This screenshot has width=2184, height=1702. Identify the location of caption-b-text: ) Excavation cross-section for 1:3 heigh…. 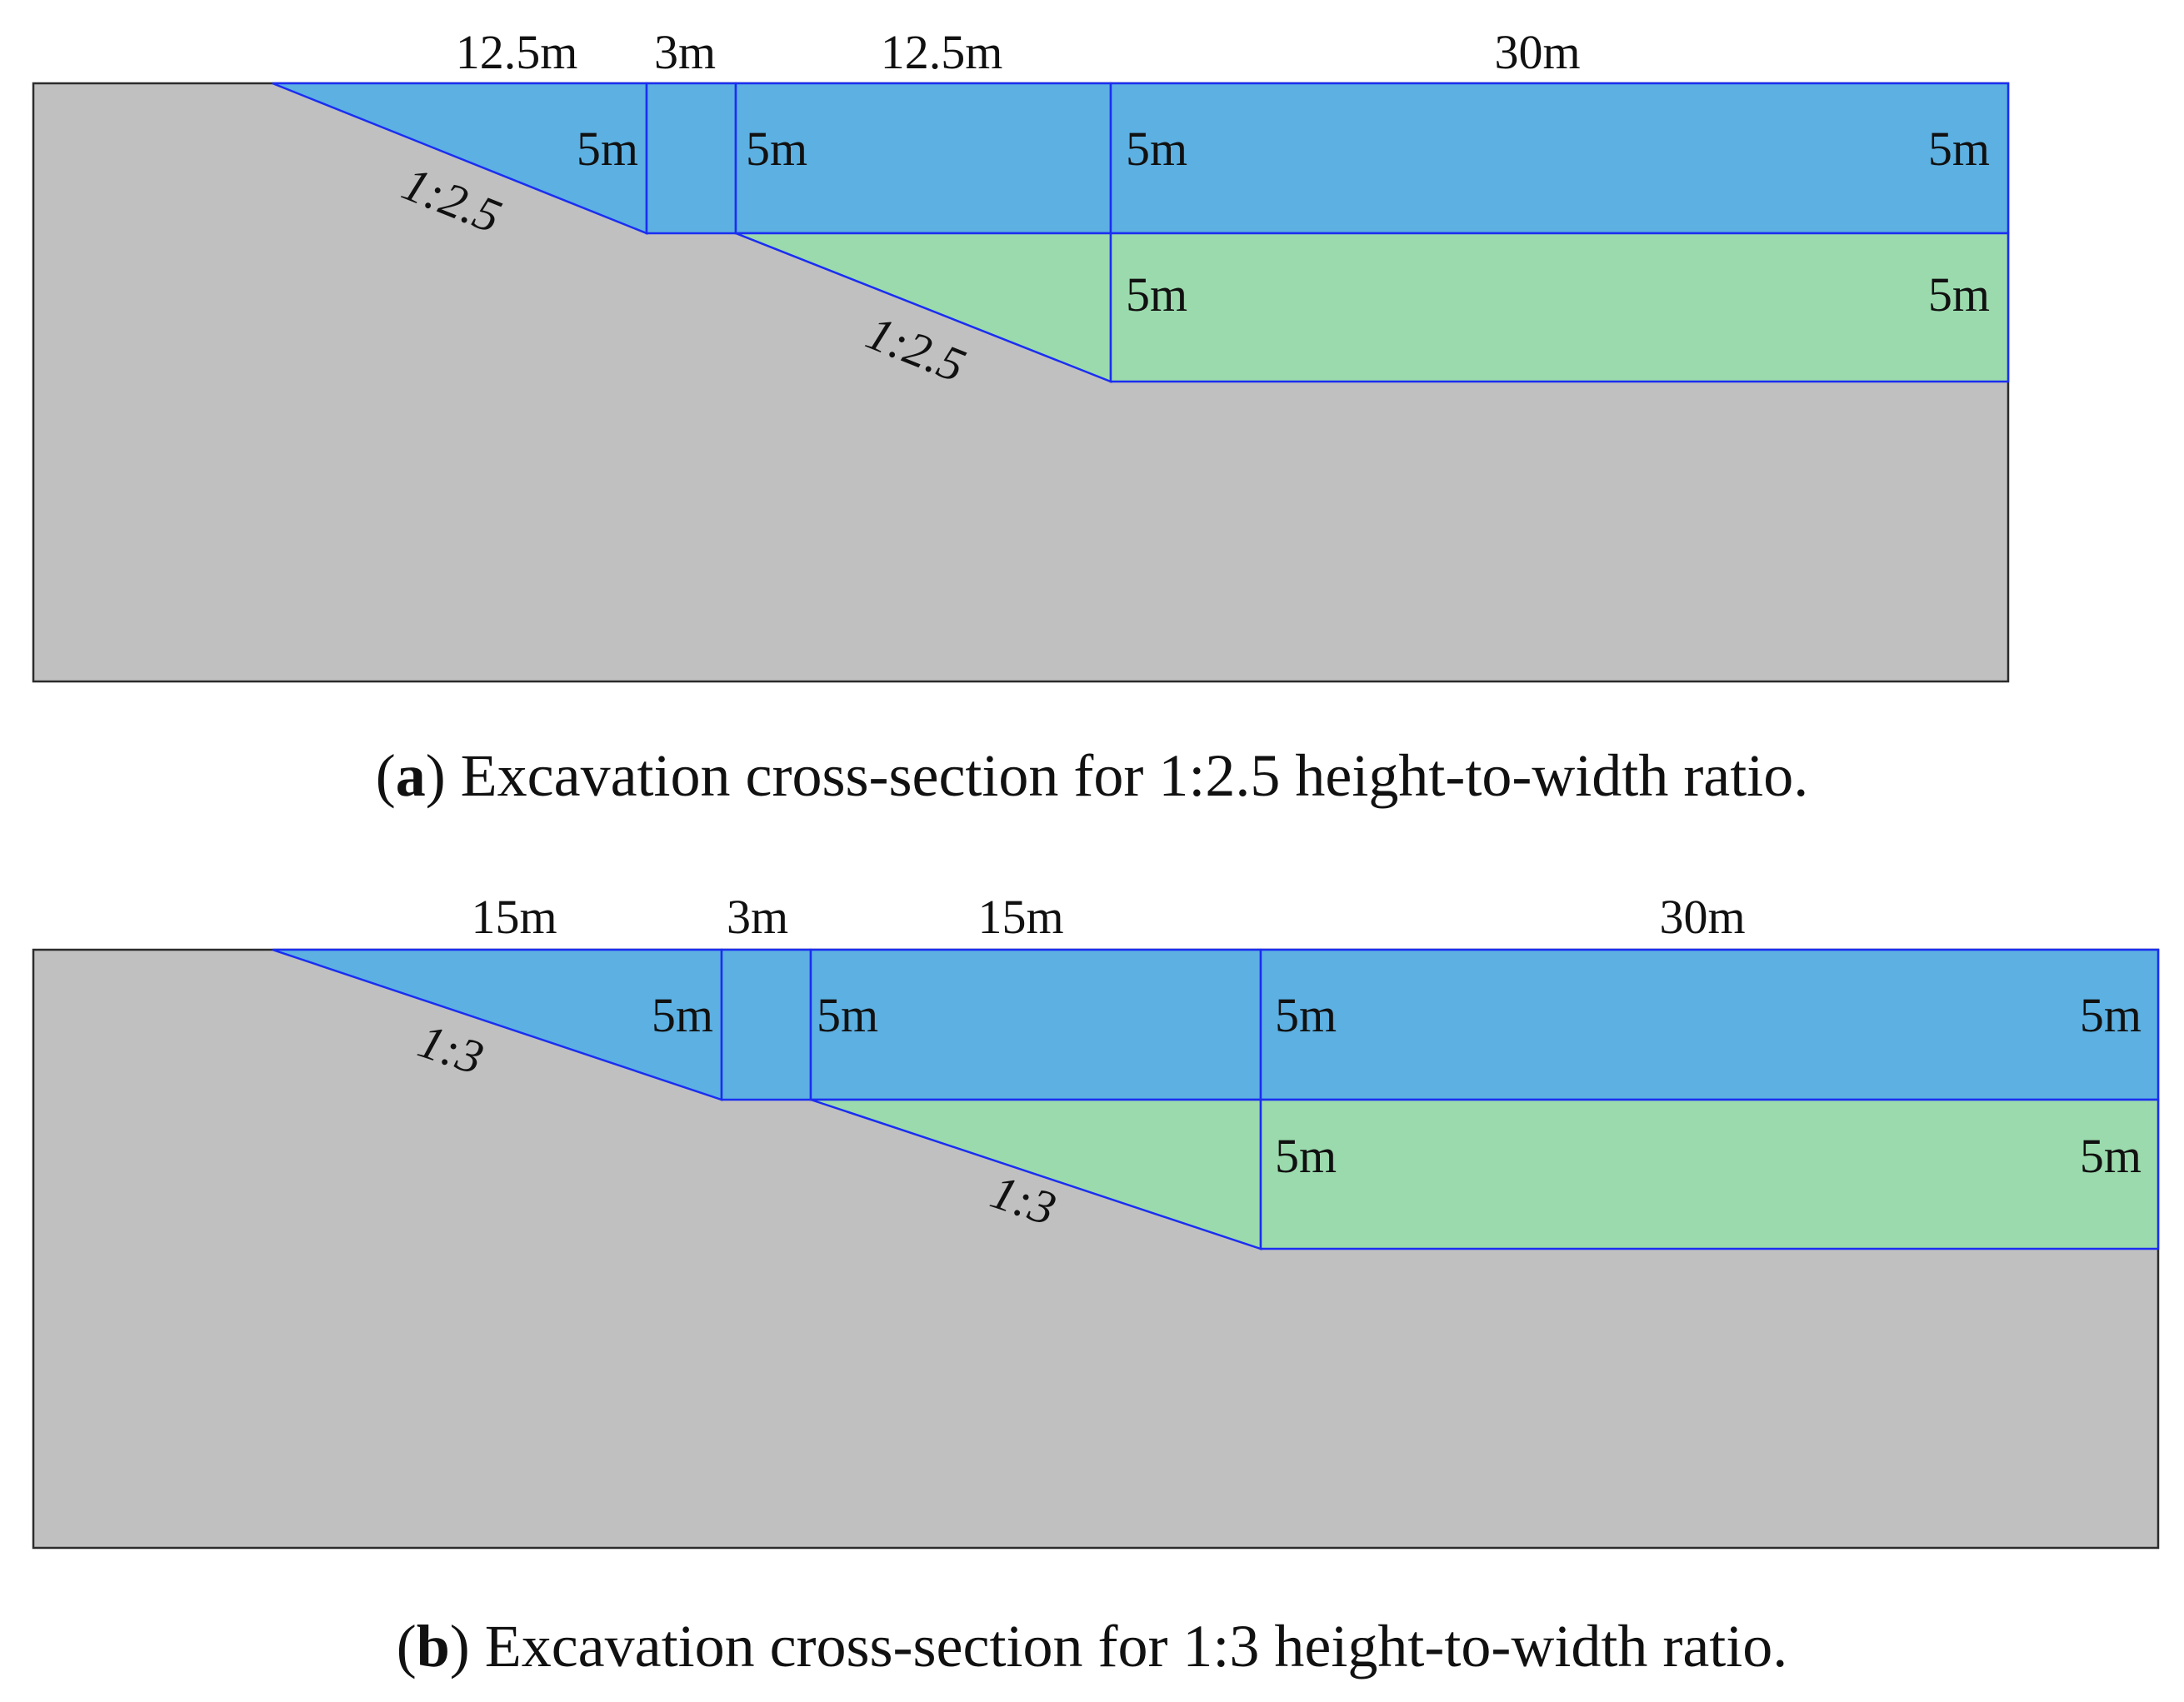
(1118, 1646).